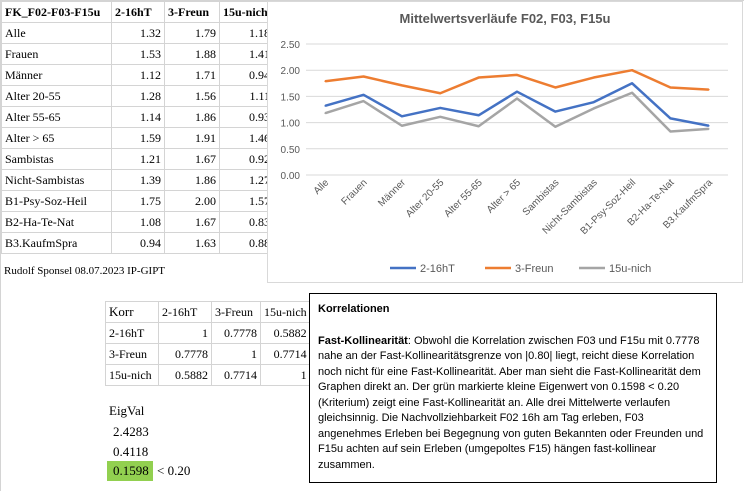 Image resolution: width=744 pixels, height=491 pixels. I want to click on eigval-3-highlighted: 0.1598, so click(130, 471).